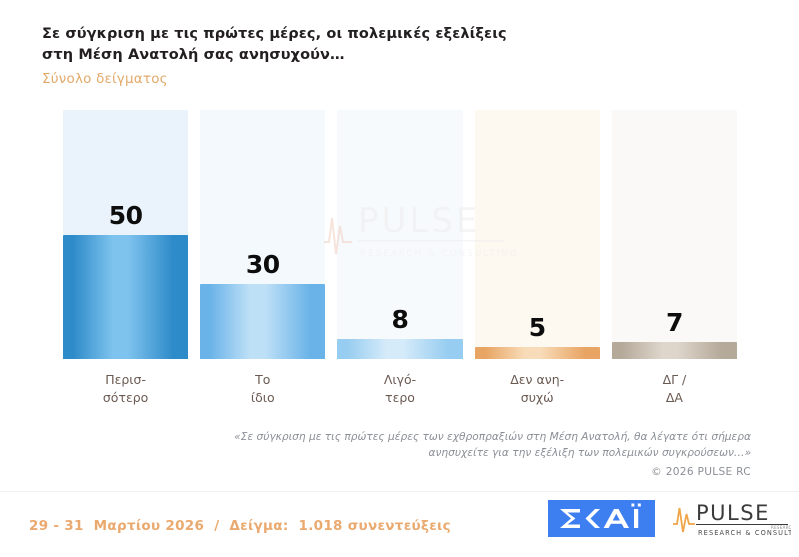  What do you see at coordinates (400, 320) in the screenshot?
I see `bar-value-label: 8` at bounding box center [400, 320].